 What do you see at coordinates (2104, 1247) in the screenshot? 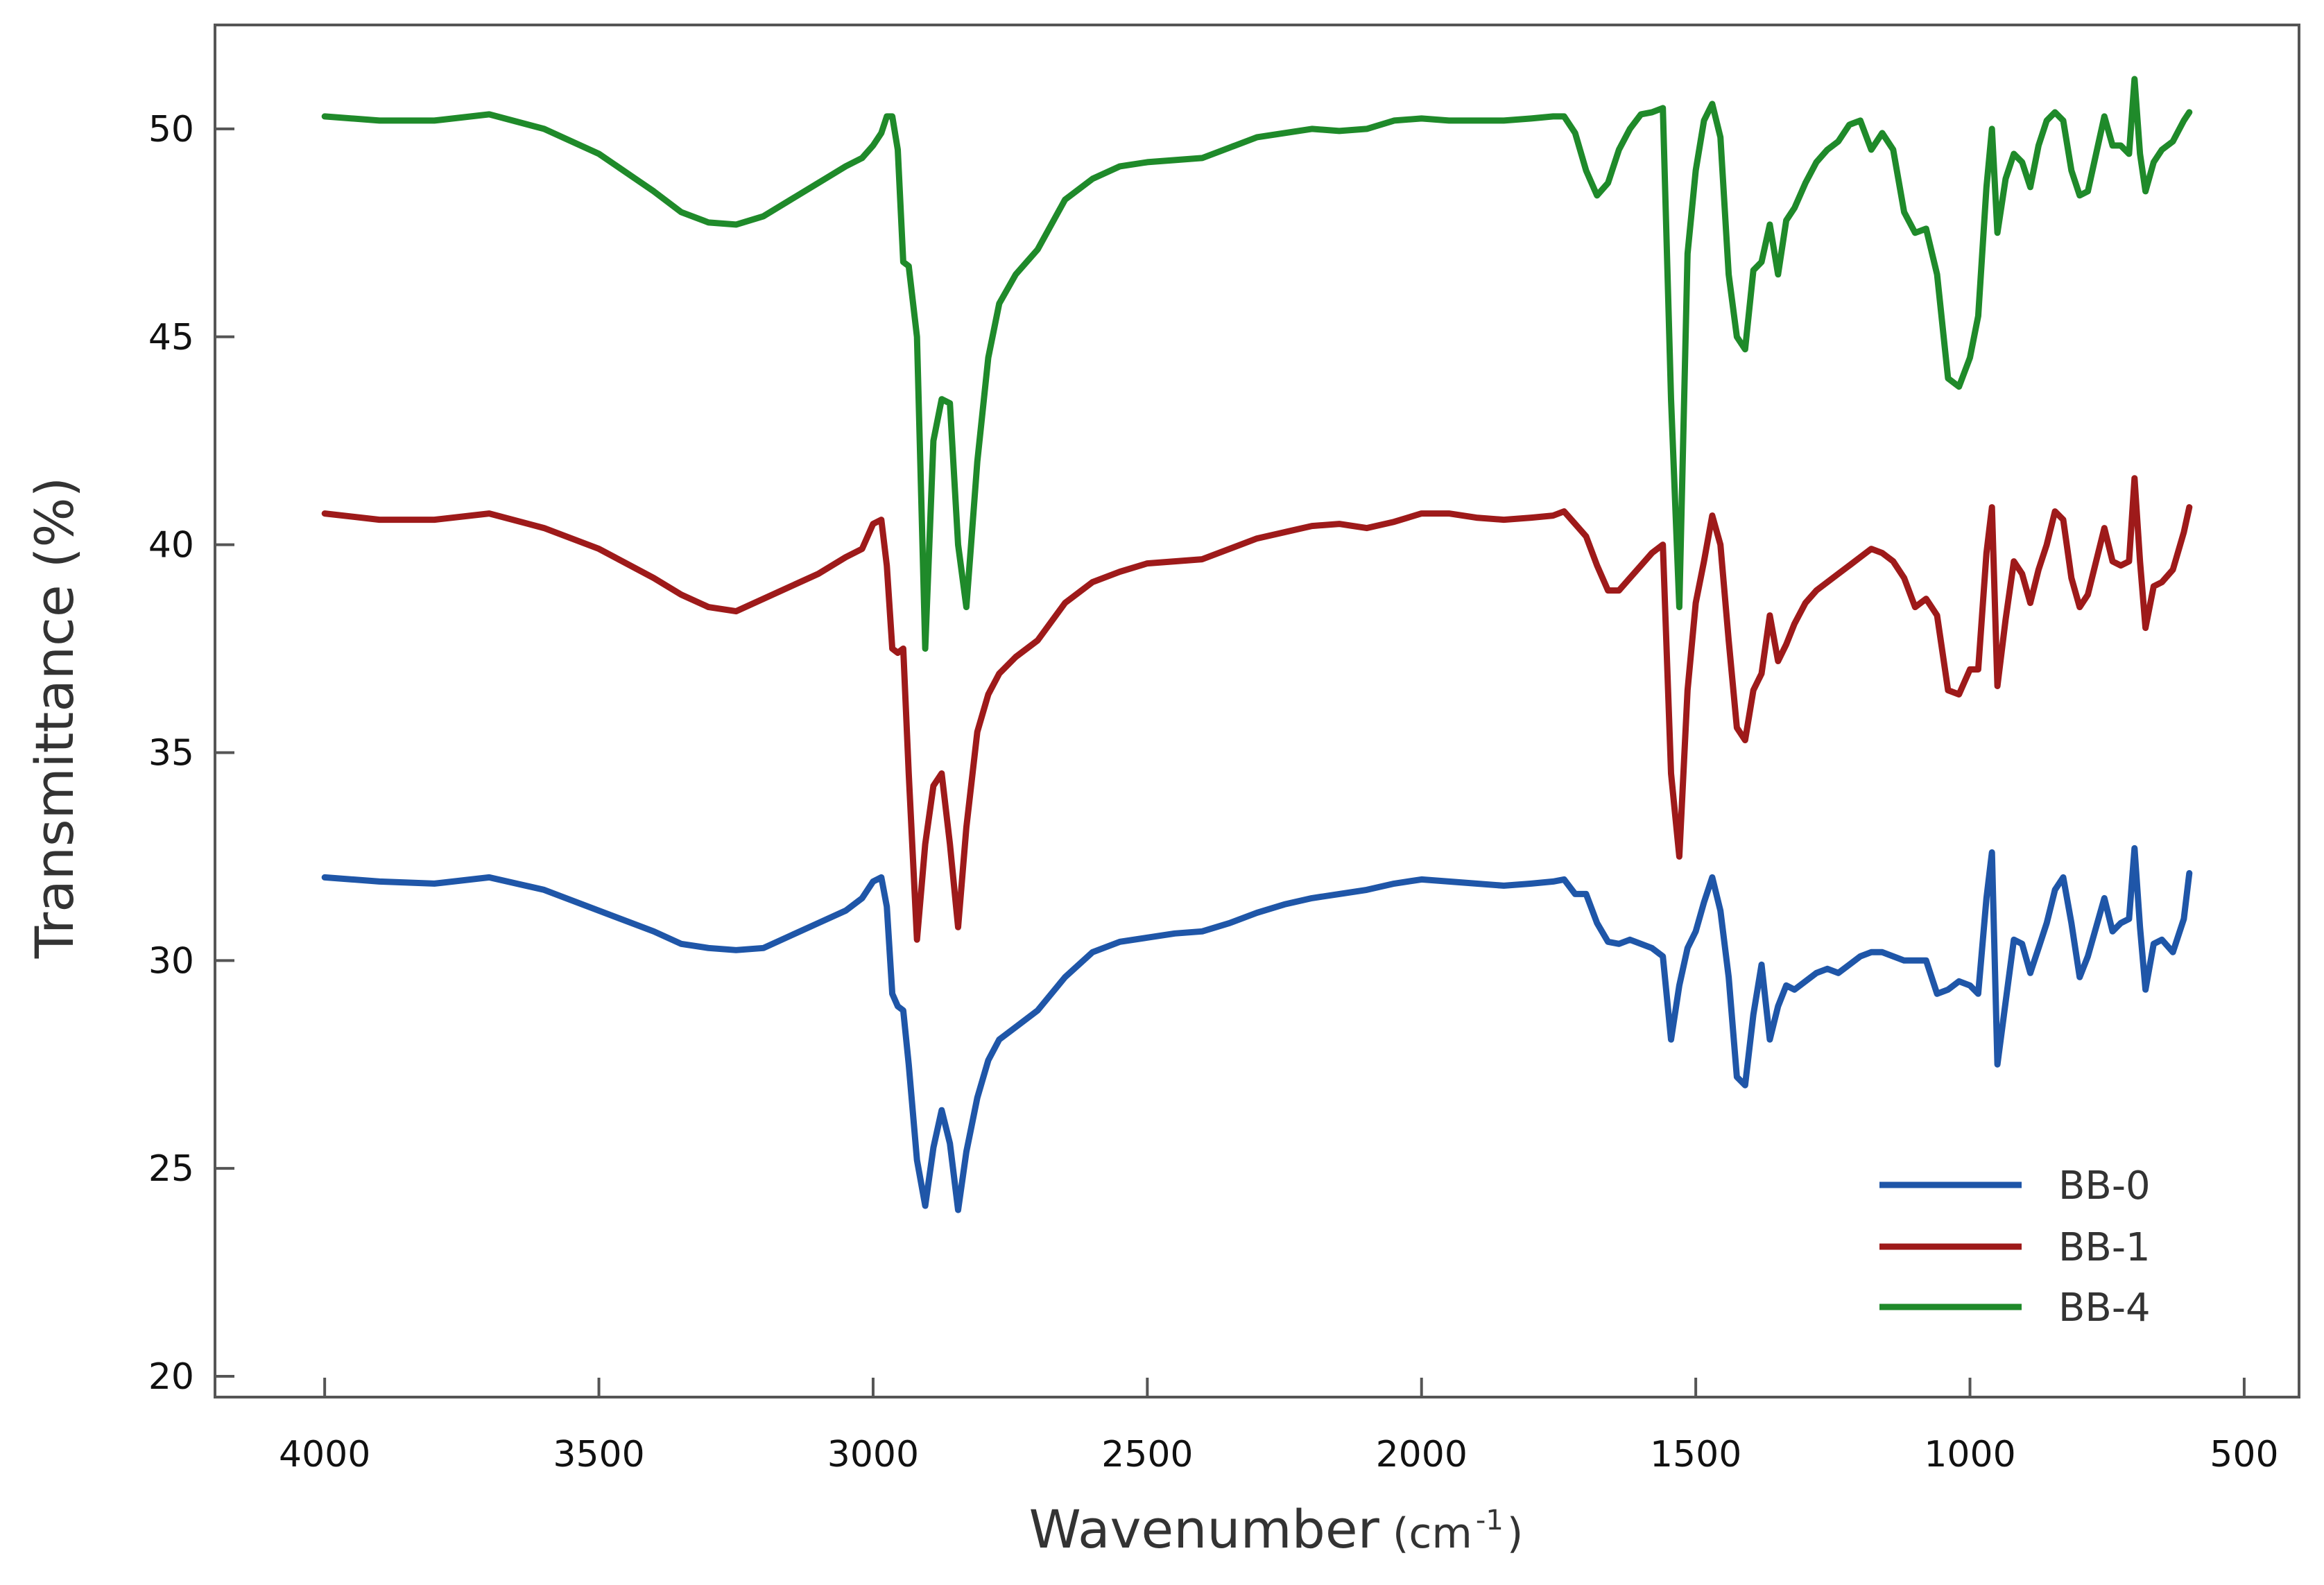
I see `legend-label-bb-1: BB-1` at bounding box center [2104, 1247].